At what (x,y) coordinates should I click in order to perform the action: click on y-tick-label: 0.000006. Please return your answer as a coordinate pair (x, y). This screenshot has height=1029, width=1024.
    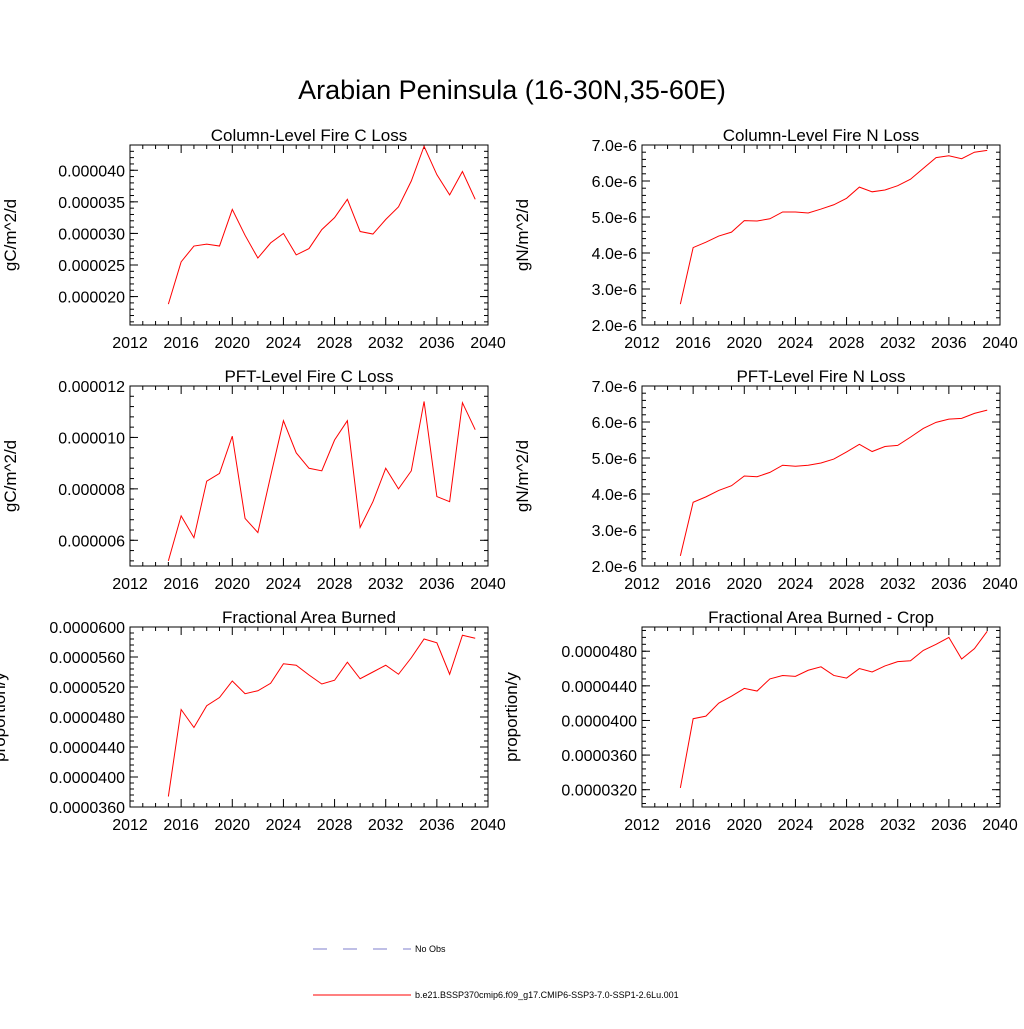
    Looking at the image, I should click on (91, 541).